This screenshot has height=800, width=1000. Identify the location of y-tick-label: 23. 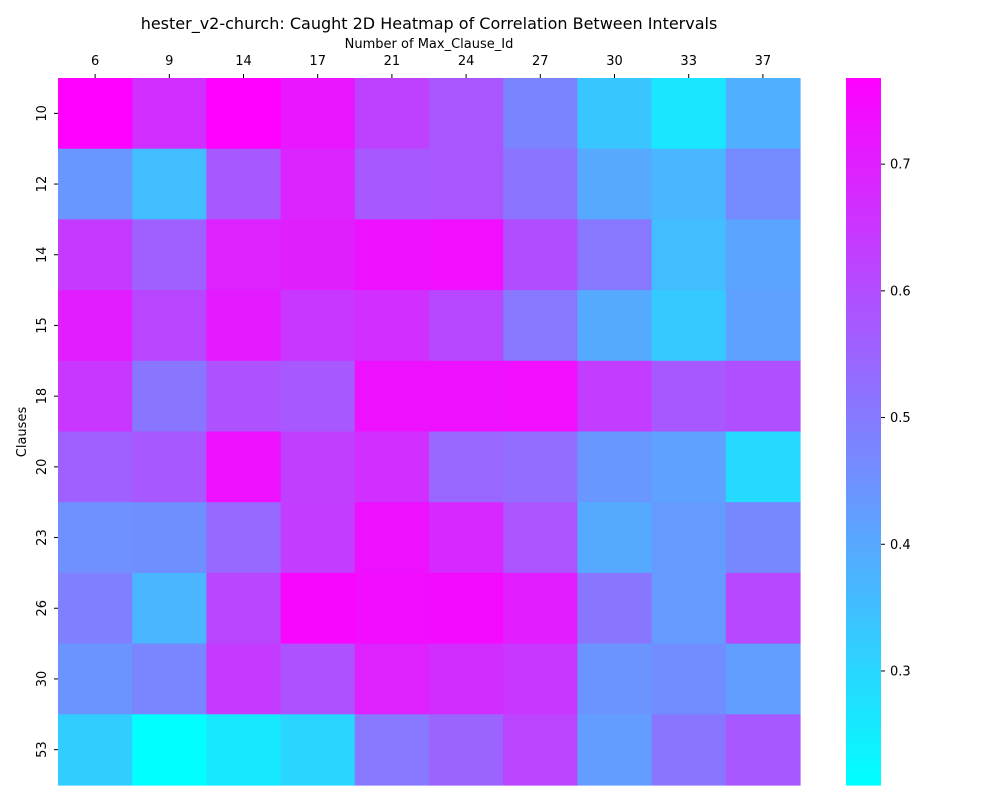
(42, 537).